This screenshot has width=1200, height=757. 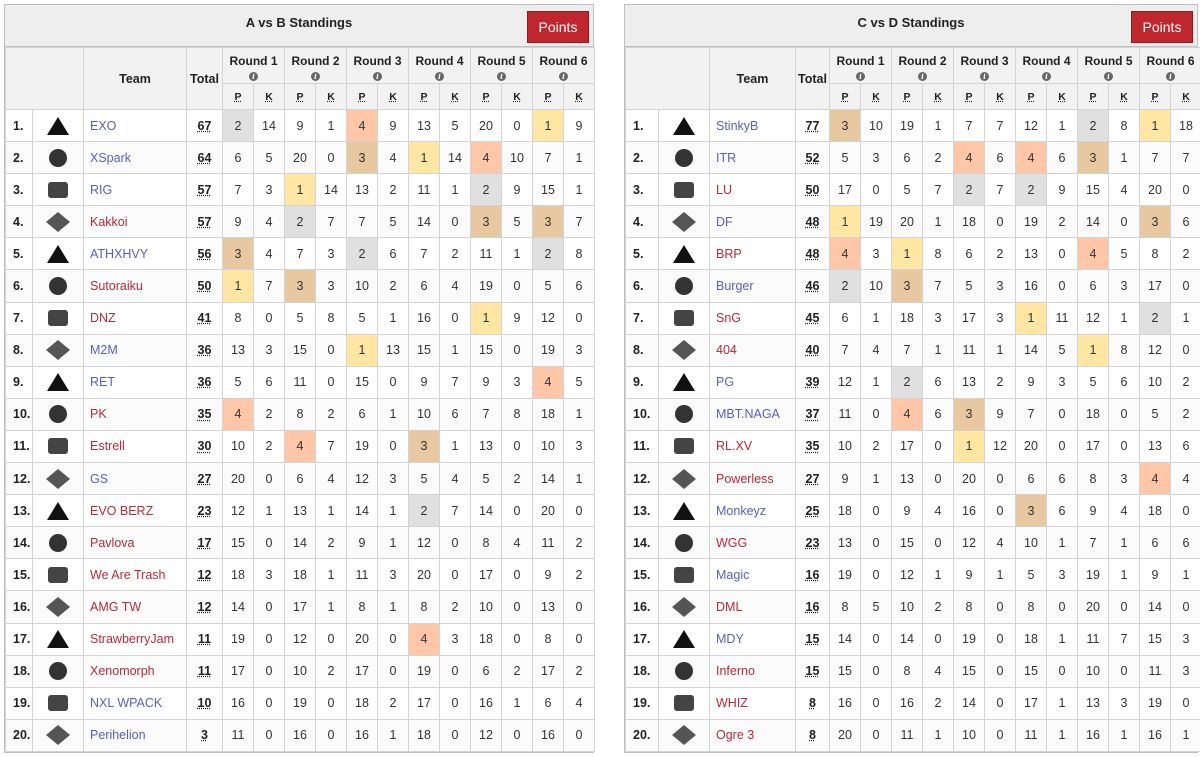 What do you see at coordinates (752, 158) in the screenshot?
I see `team-name-link: ITR` at bounding box center [752, 158].